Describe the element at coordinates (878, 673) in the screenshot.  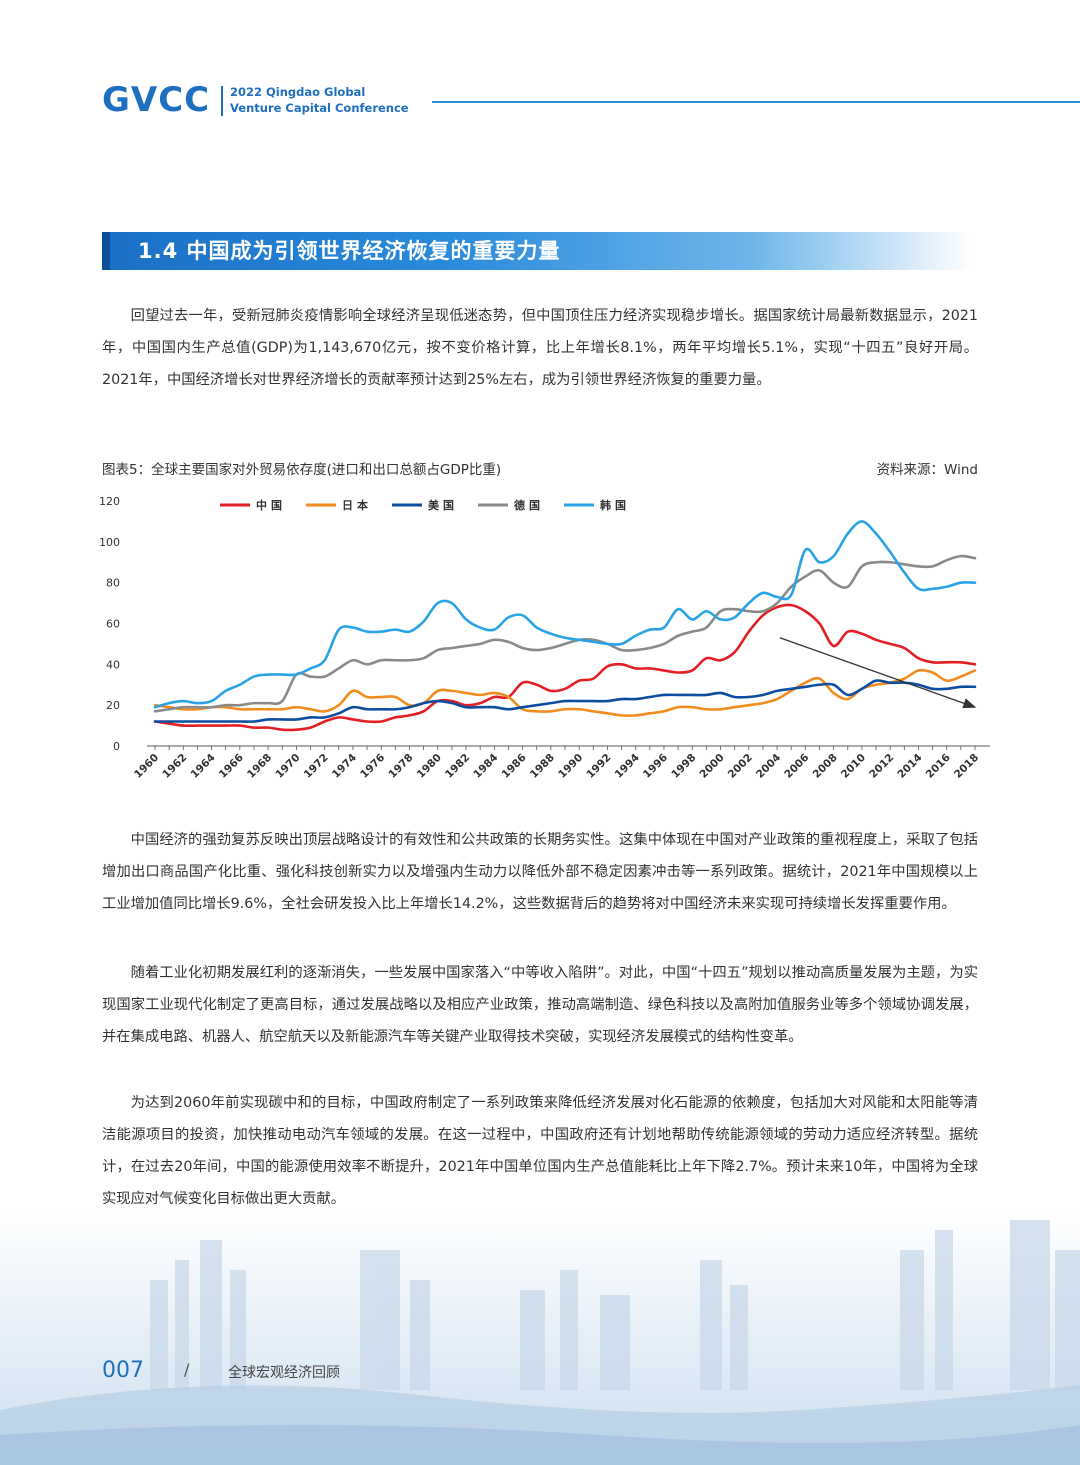
I see `trend-arrow` at that location.